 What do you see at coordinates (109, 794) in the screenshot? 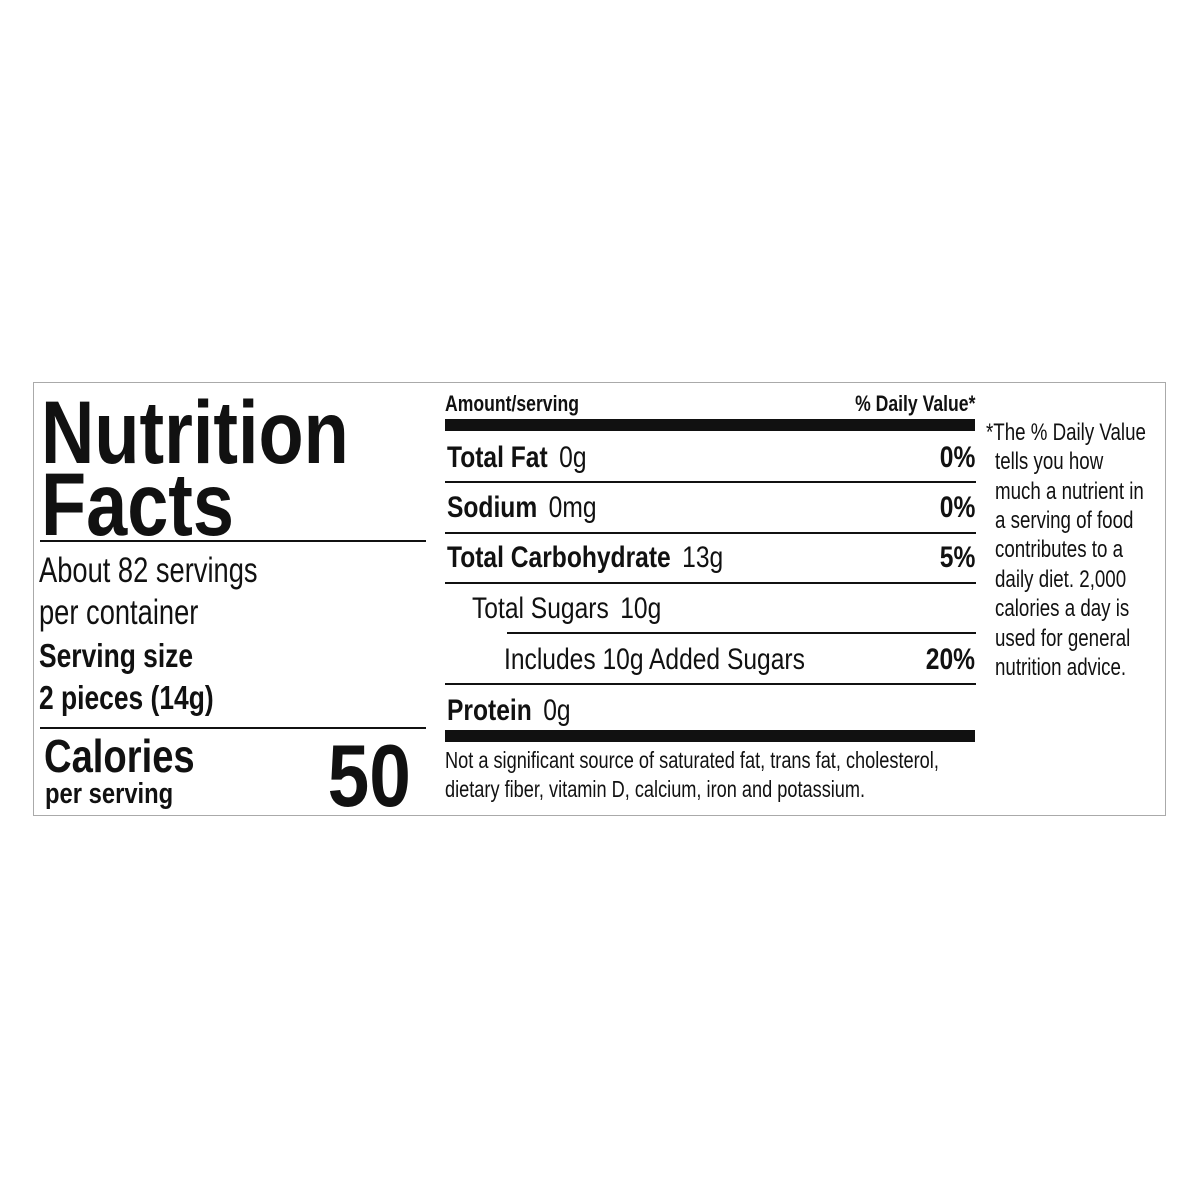
I see `calories-per-serving: per serving` at bounding box center [109, 794].